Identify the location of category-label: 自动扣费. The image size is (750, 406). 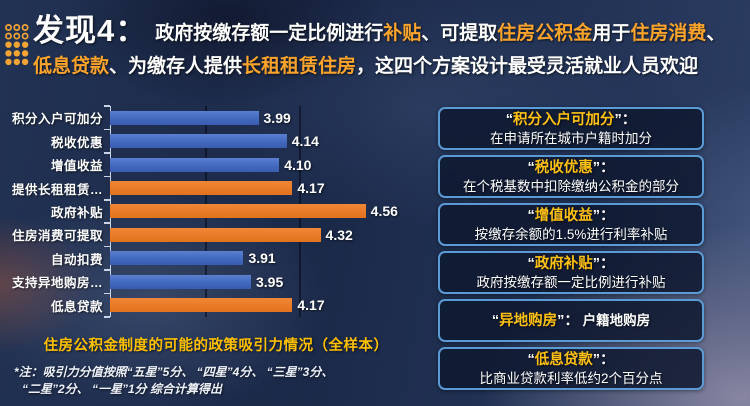
(76, 259).